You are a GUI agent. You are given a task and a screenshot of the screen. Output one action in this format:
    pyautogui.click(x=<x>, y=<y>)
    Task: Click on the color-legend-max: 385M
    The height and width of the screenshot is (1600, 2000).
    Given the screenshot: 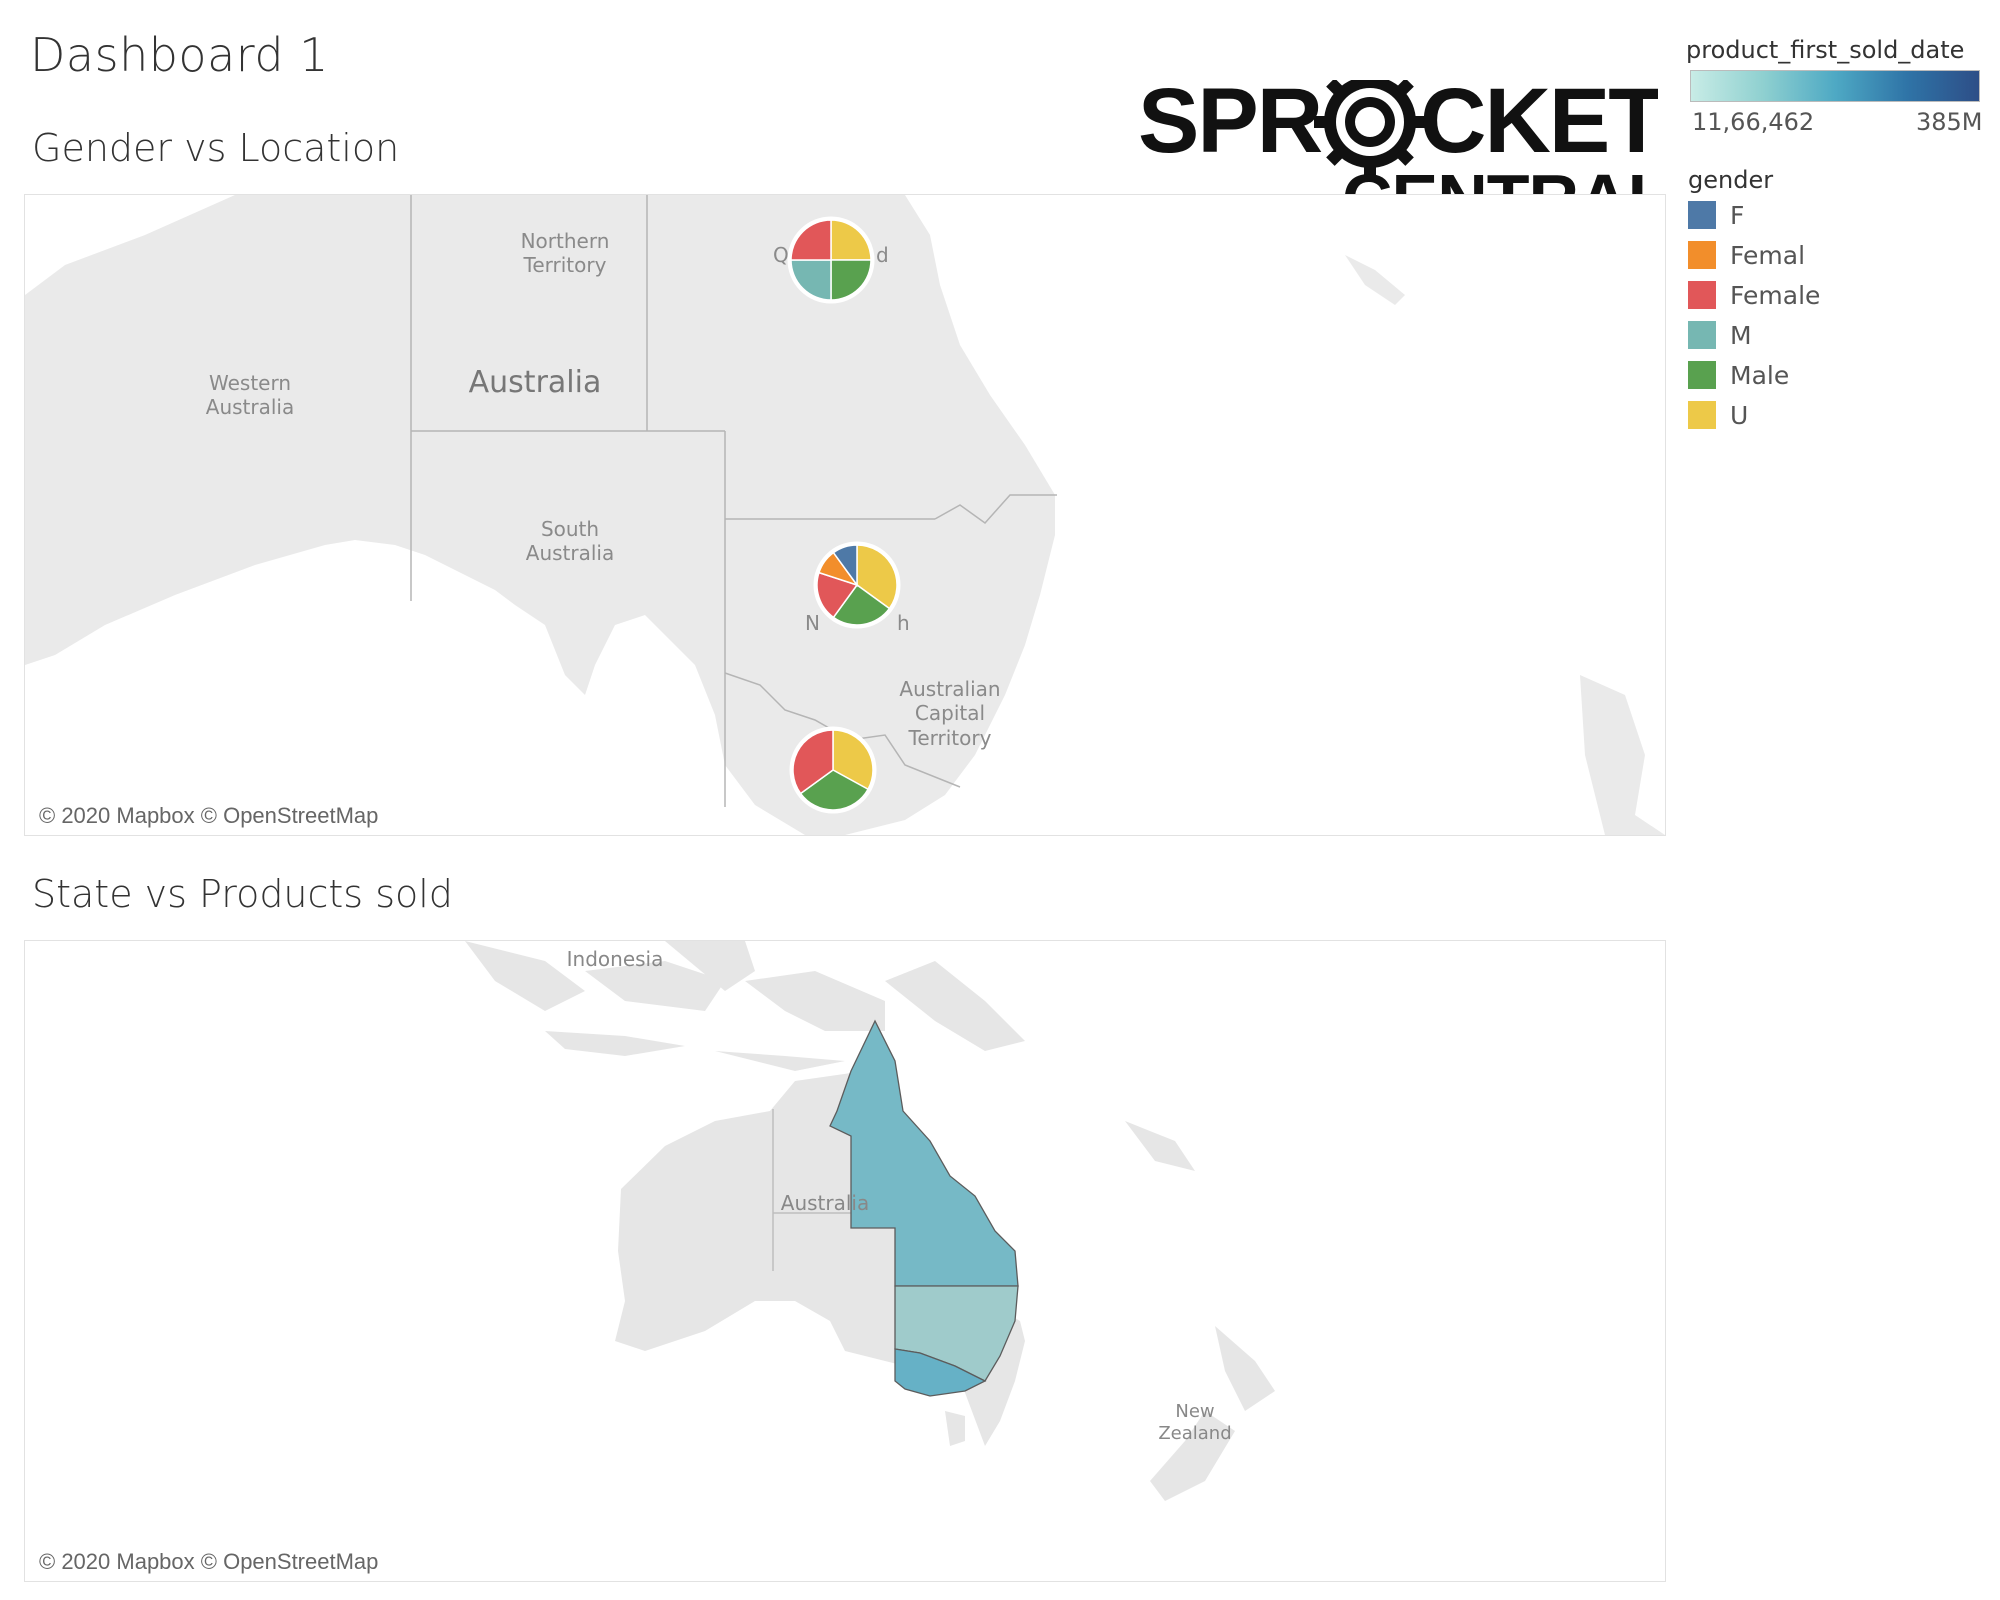 What is the action you would take?
    pyautogui.click(x=1949, y=122)
    